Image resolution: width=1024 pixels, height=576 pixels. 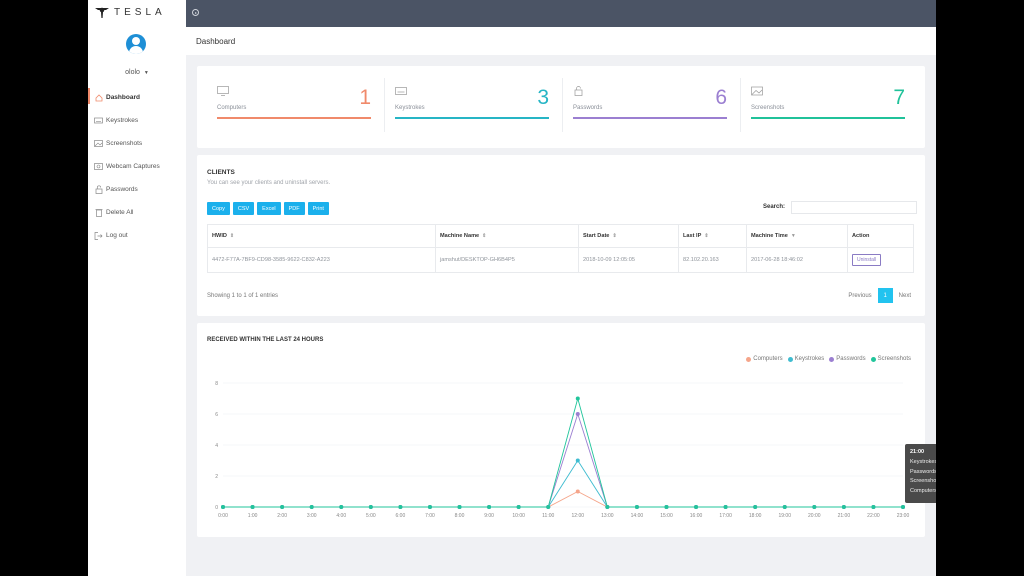 What do you see at coordinates (137, 212) in the screenshot?
I see `sidebar-item-delete-all: Delete All` at bounding box center [137, 212].